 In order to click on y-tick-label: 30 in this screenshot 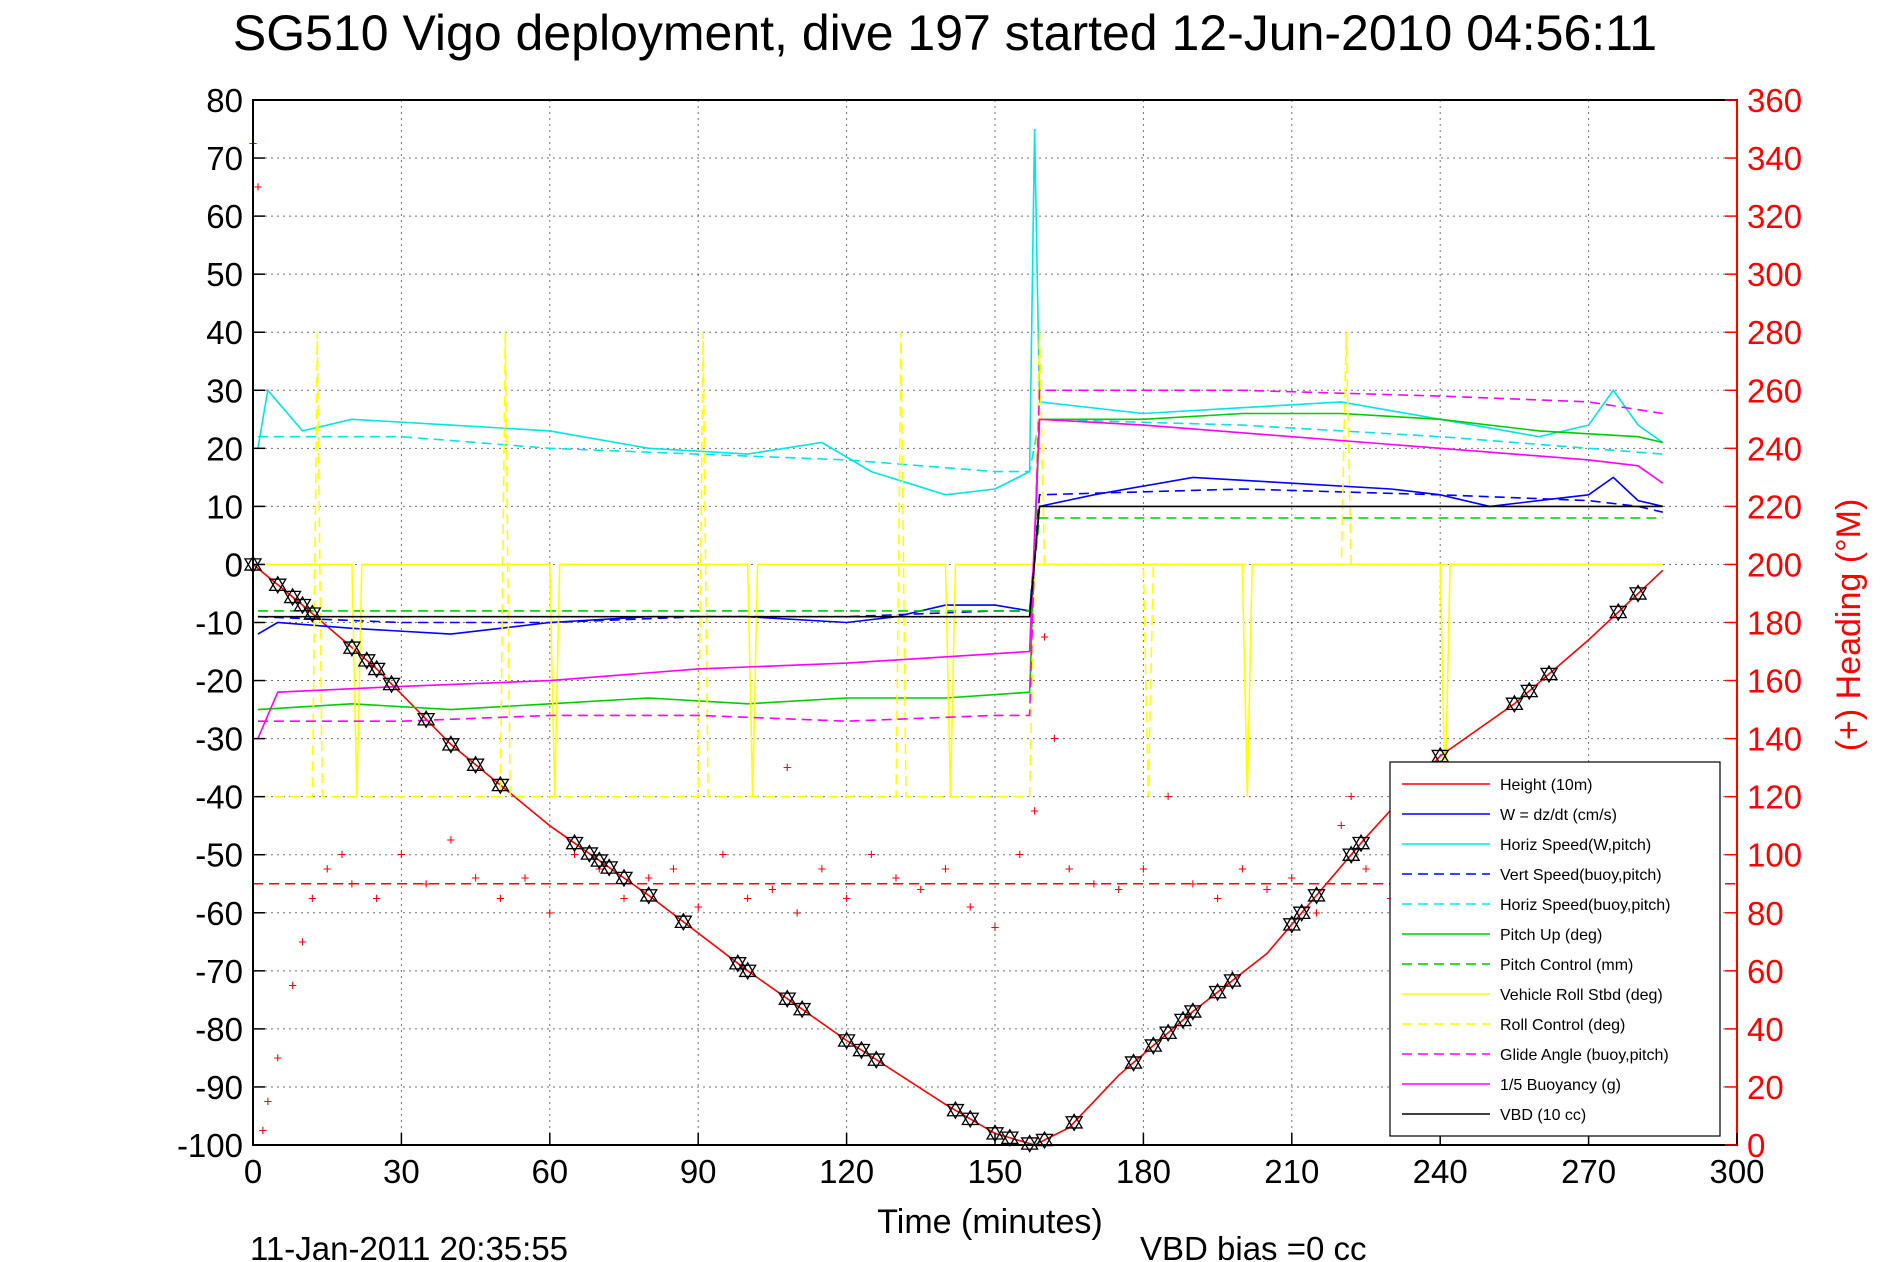, I will do `click(224, 390)`.